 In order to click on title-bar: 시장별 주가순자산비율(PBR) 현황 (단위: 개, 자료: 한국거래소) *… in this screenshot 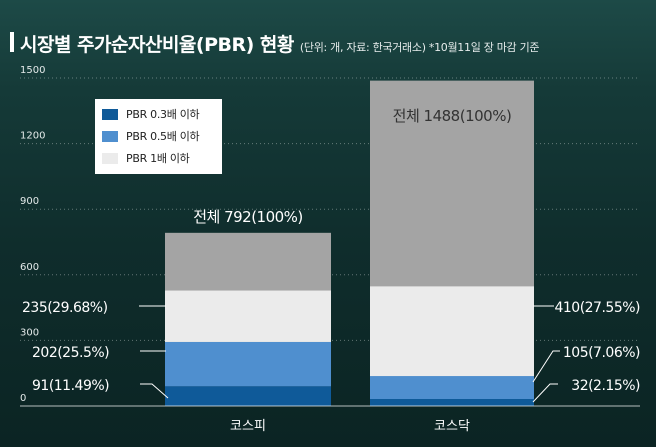, I will do `click(275, 43)`.